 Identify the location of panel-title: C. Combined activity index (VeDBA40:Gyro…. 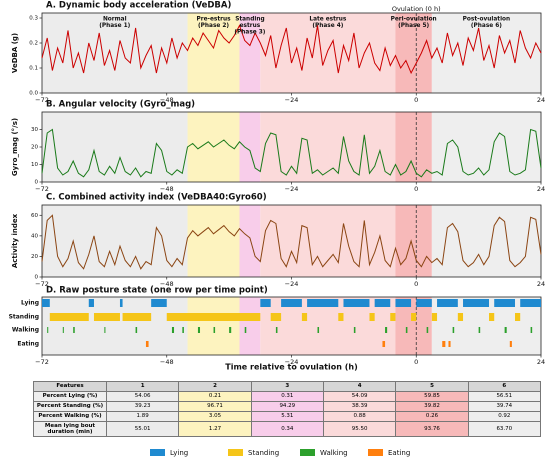
(156, 198).